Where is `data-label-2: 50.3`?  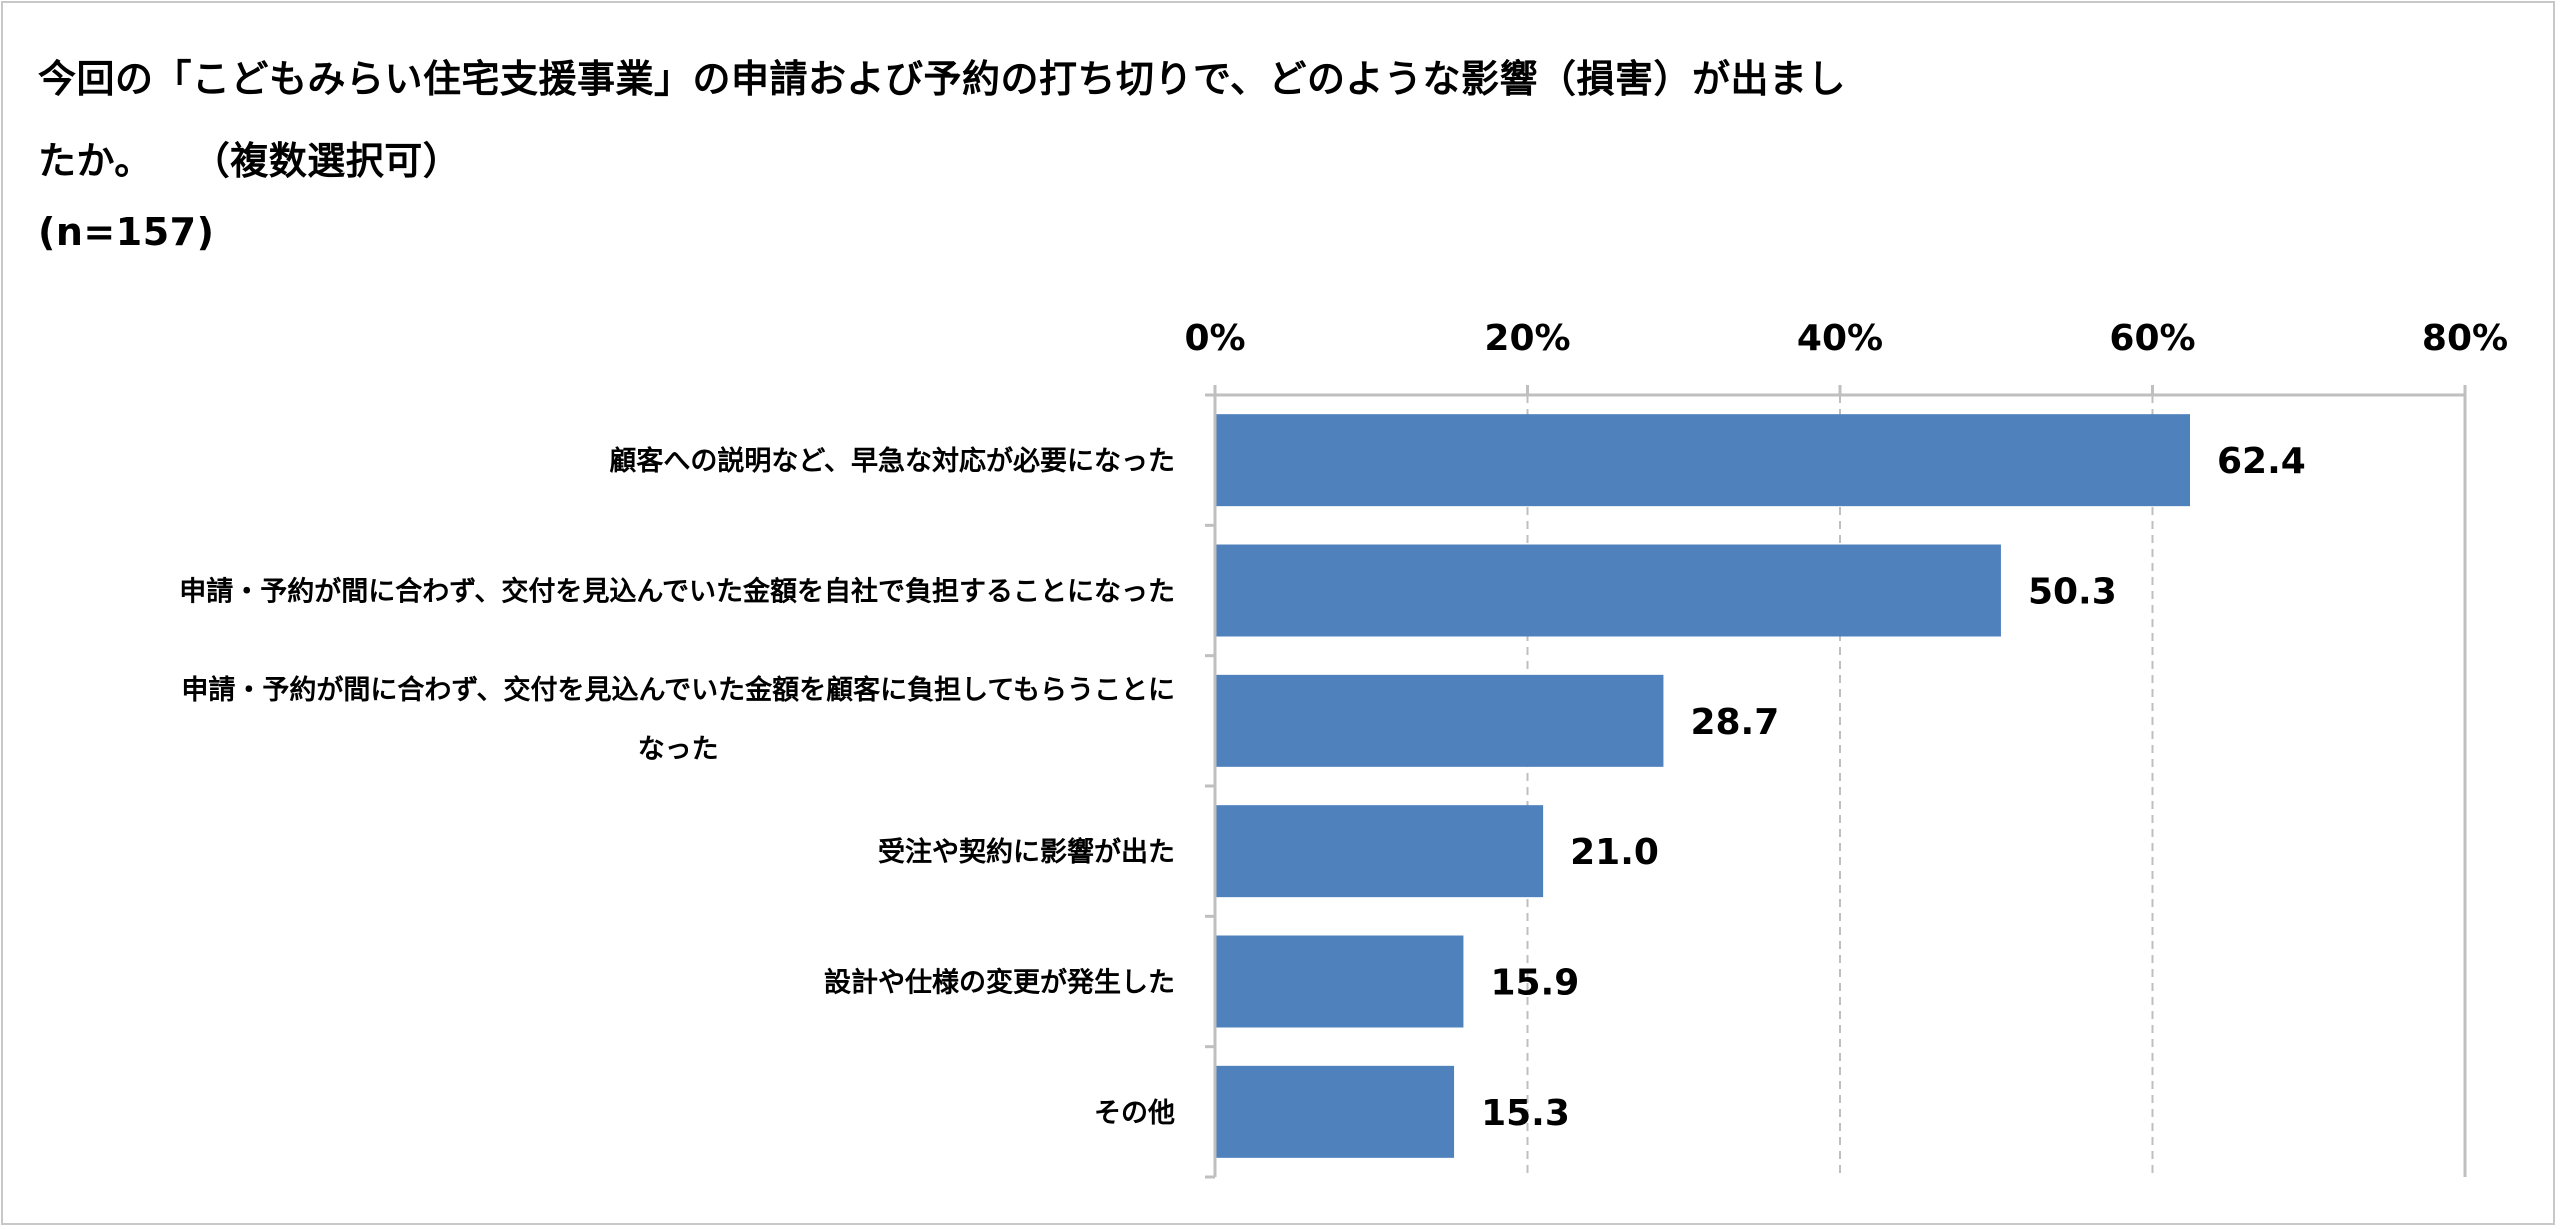
data-label-2: 50.3 is located at coordinates (2072, 592).